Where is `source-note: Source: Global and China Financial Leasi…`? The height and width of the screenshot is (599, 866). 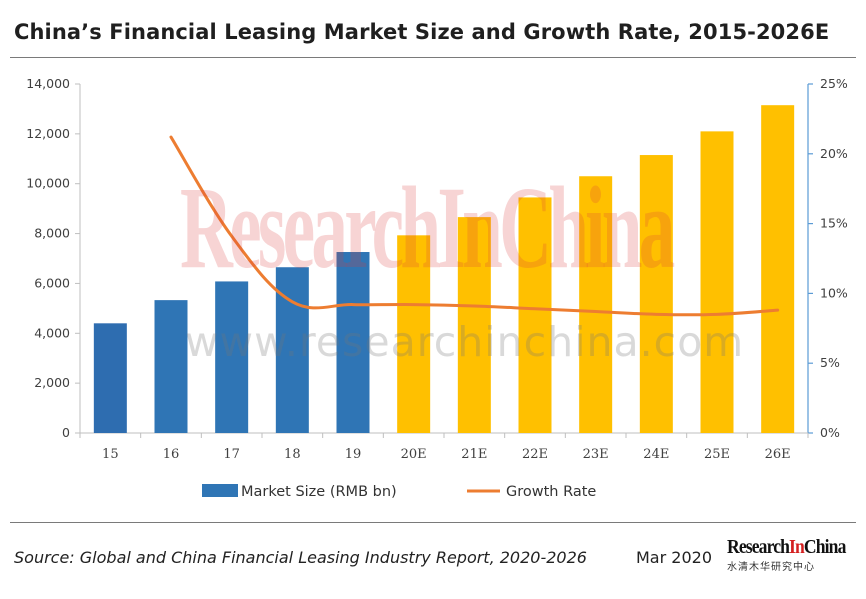
source-note: Source: Global and China Financial Leasi… is located at coordinates (300, 557).